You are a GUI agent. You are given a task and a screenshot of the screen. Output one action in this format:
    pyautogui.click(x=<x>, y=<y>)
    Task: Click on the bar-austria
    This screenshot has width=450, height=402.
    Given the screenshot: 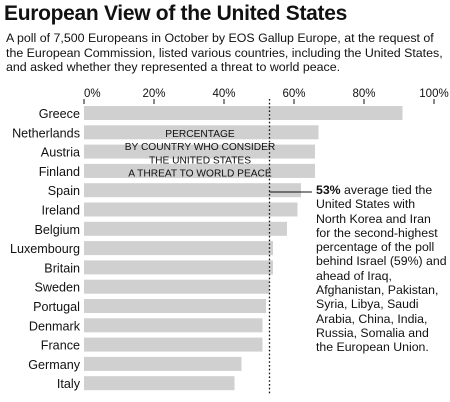 What is the action you would take?
    pyautogui.click(x=199, y=151)
    